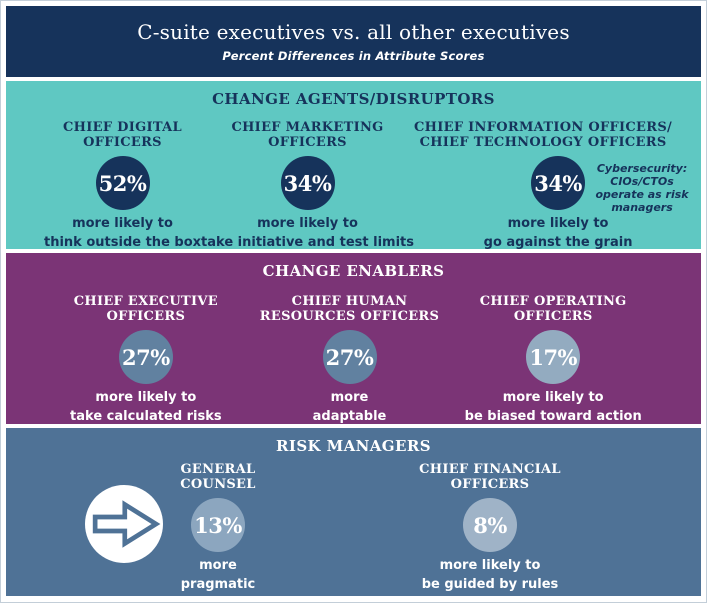  I want to click on percent-value: 13%, so click(218, 525).